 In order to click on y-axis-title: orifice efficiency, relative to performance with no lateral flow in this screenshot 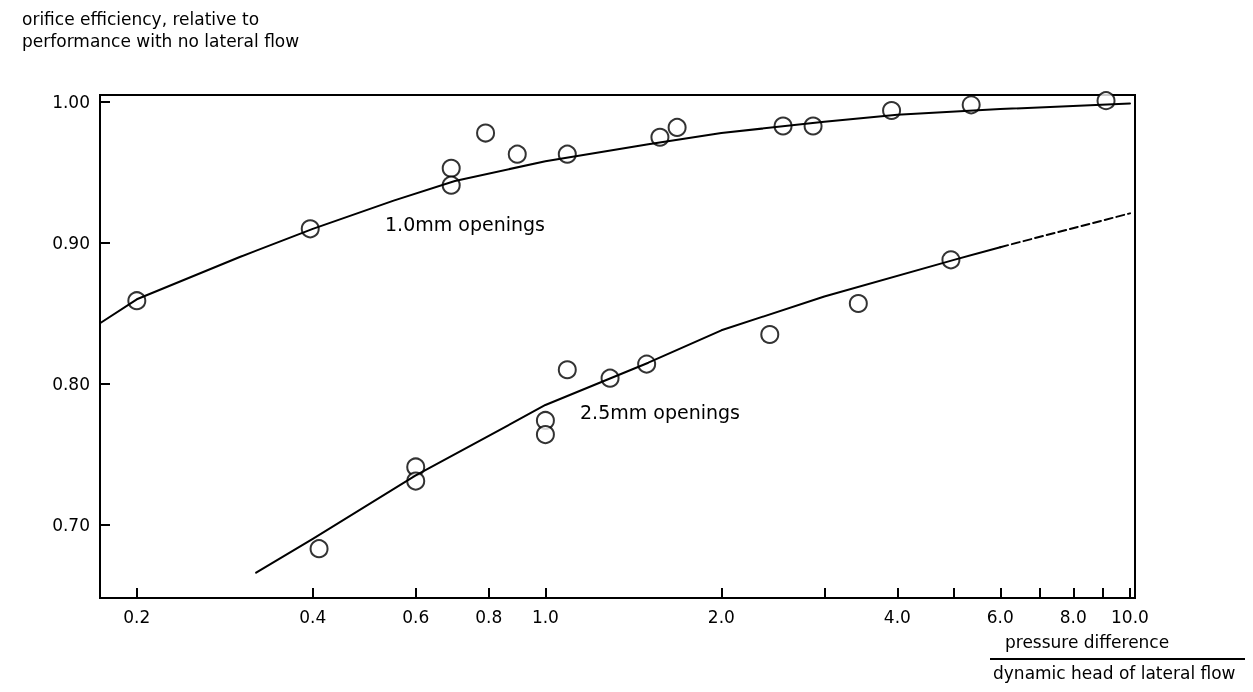, I will do `click(161, 30)`.